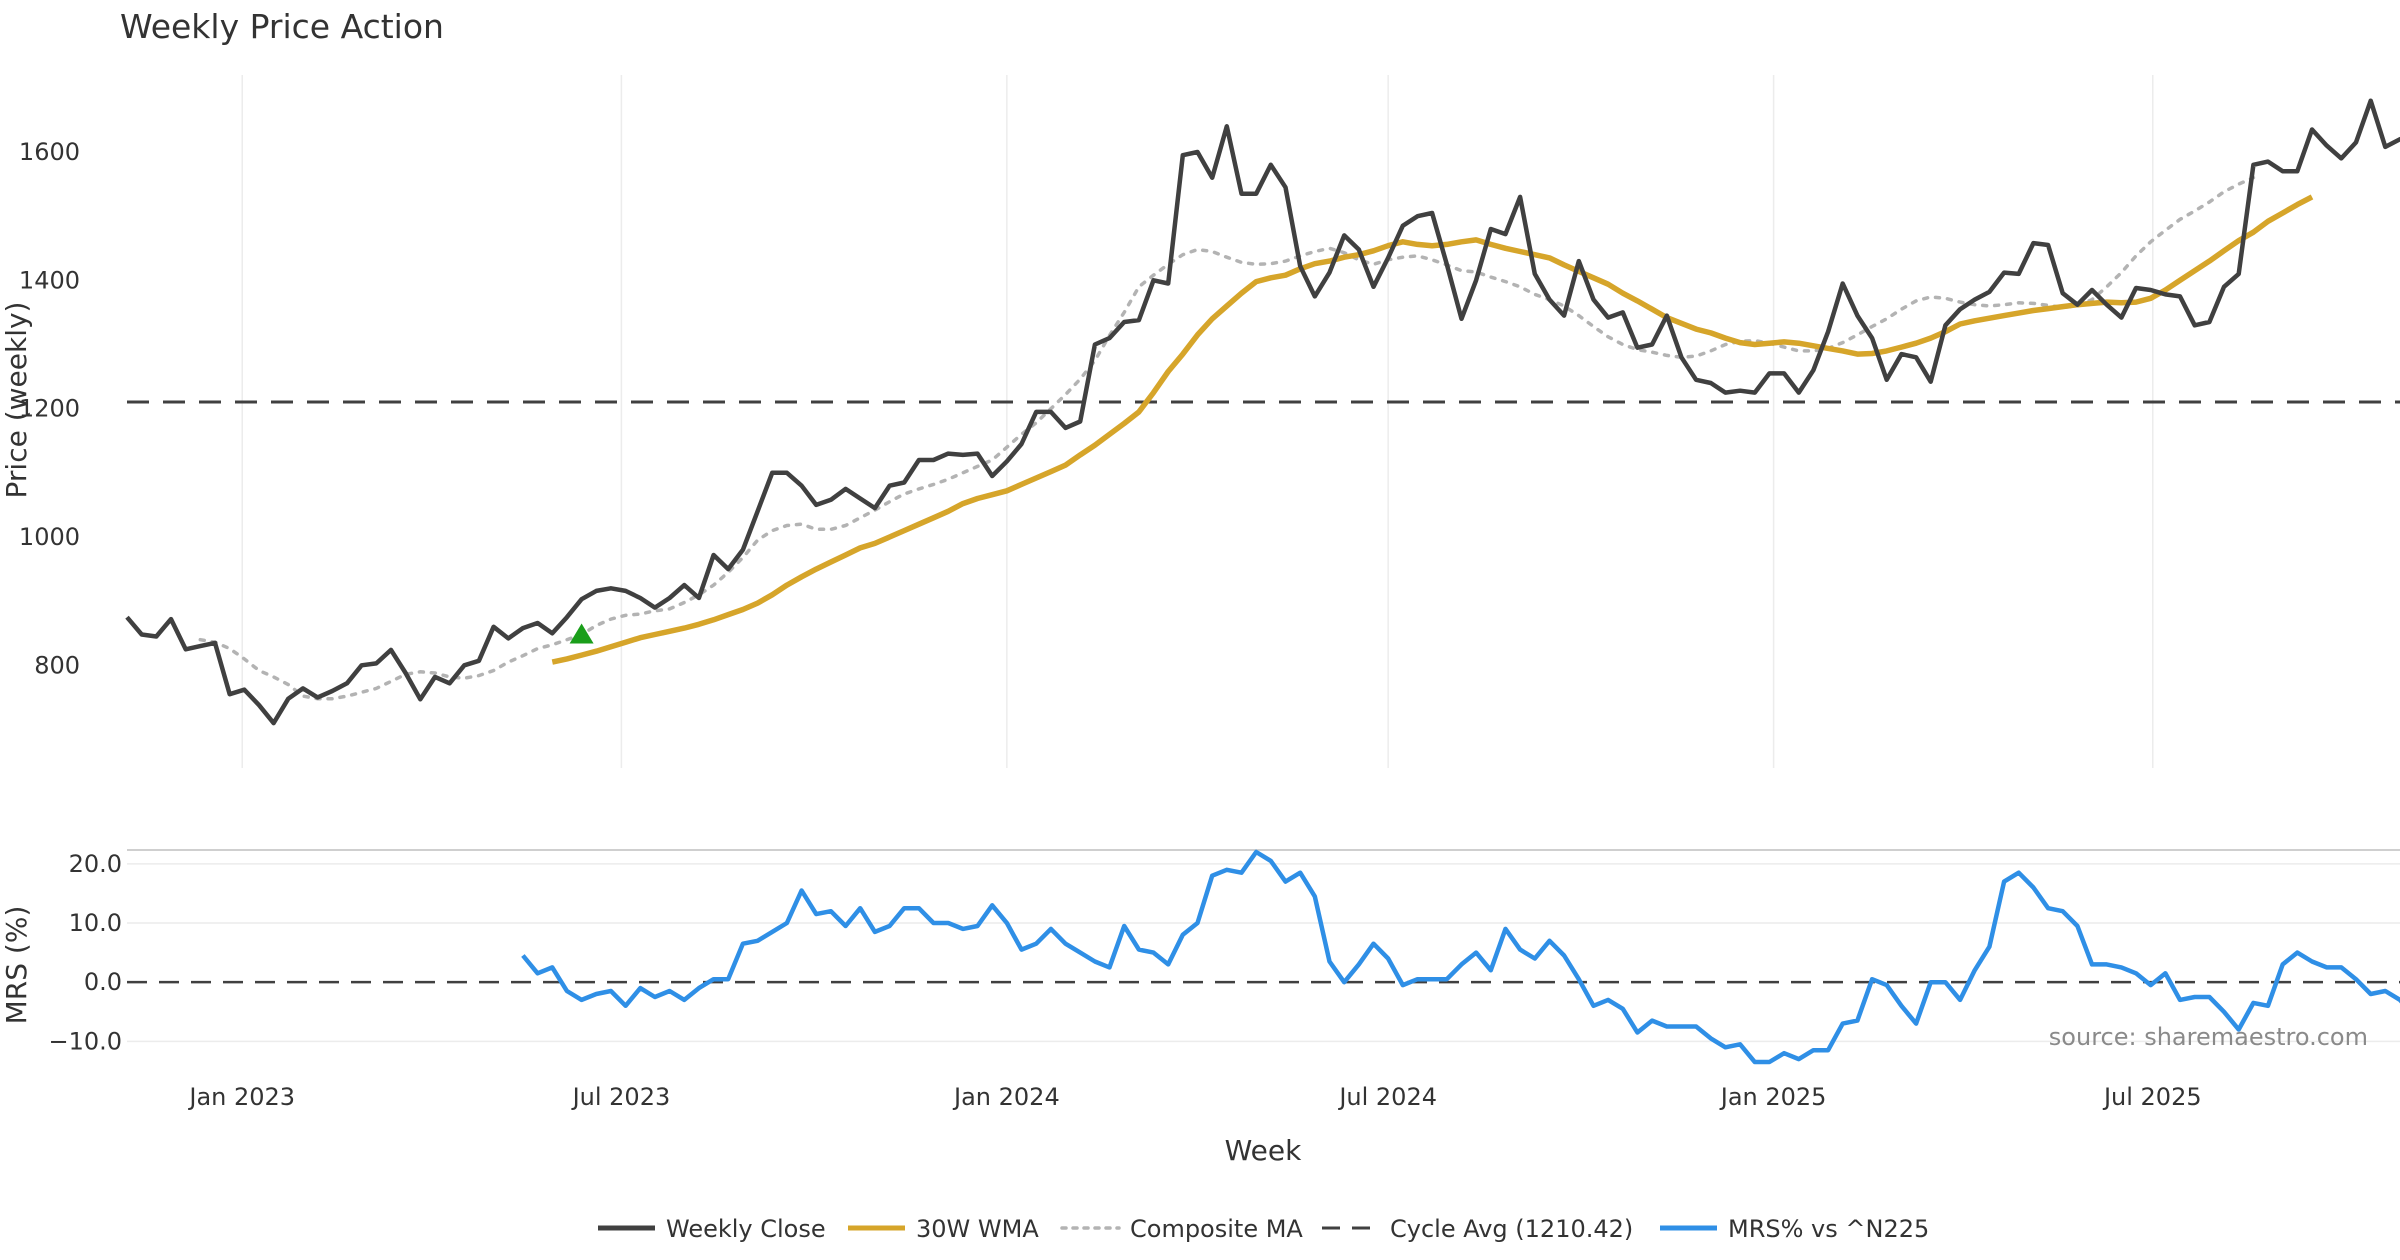 This screenshot has width=2400, height=1260. Describe the element at coordinates (49, 537) in the screenshot. I see `price-y-tick: 1000` at that location.